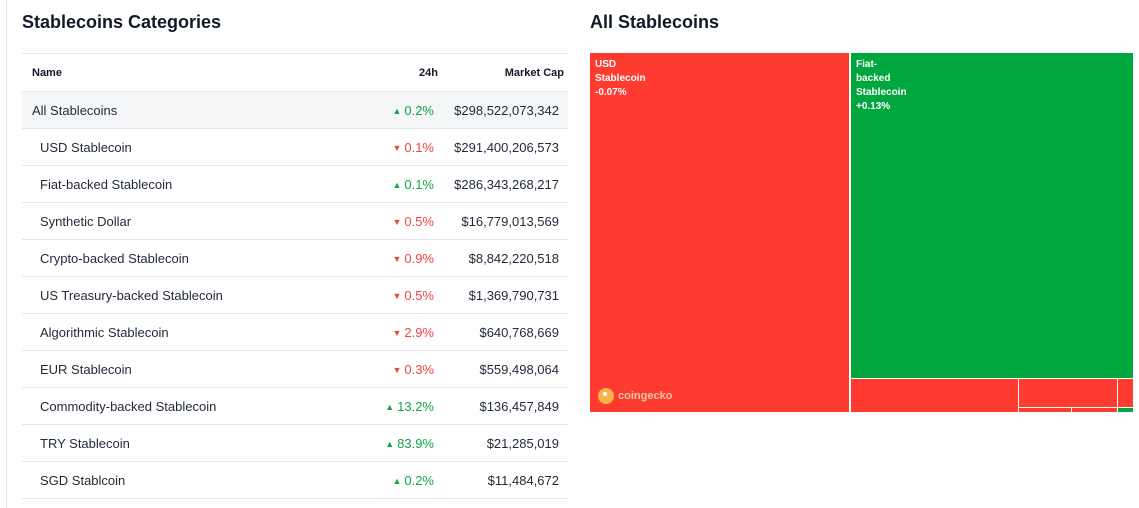  I want to click on category-name: SGD Stablcoin, so click(83, 480).